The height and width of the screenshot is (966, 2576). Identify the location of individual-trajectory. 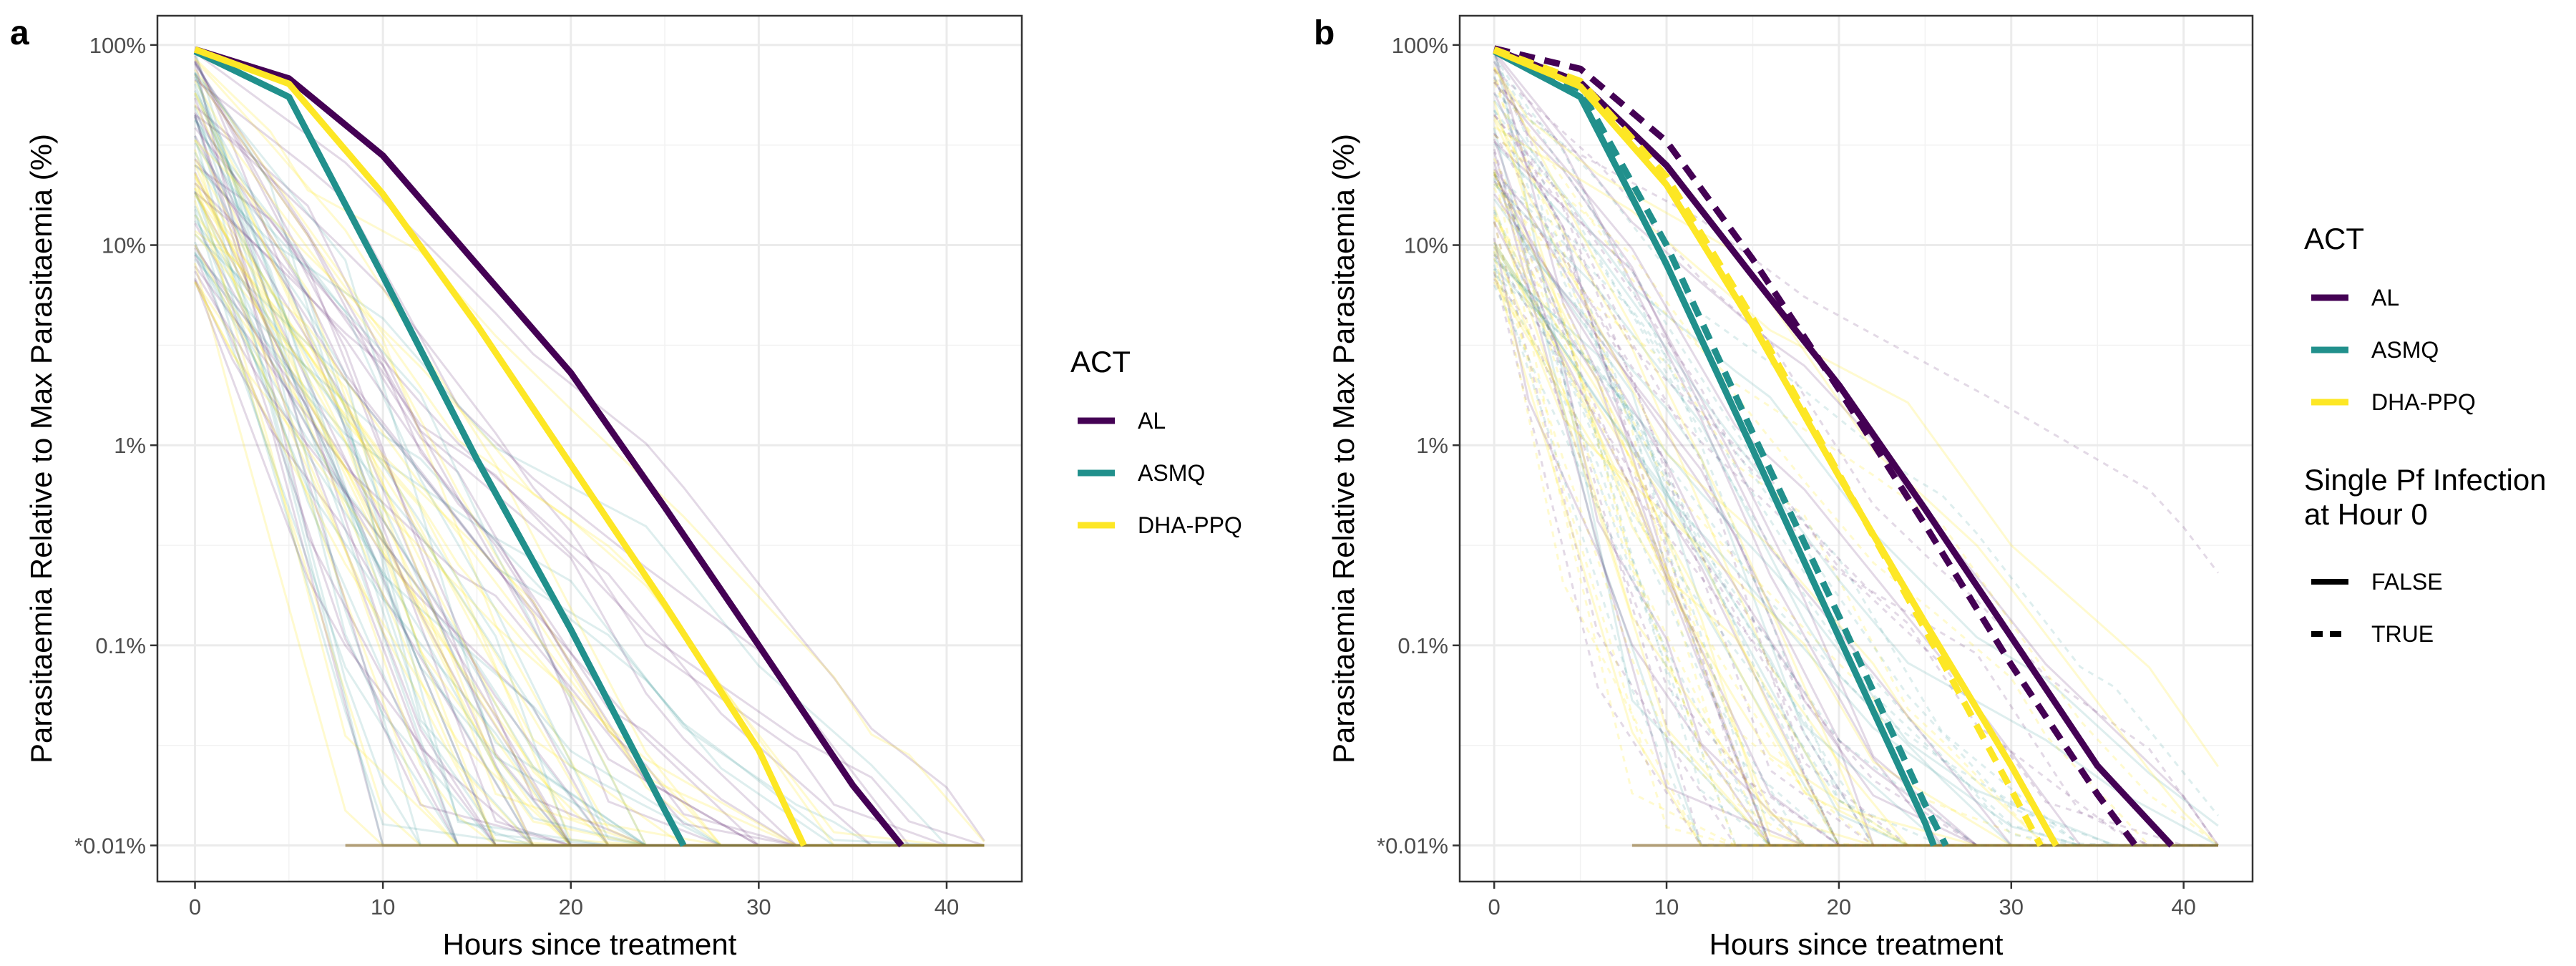
(1856, 327).